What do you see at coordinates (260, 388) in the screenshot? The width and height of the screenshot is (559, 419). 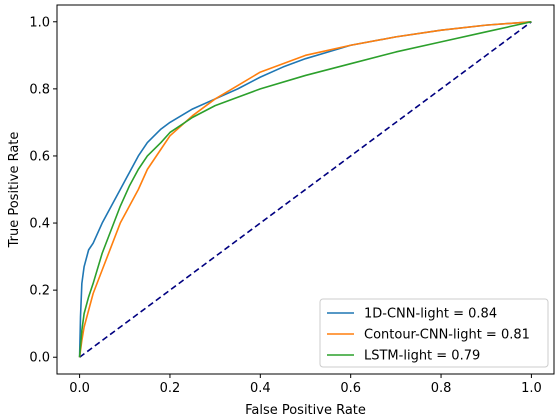 I see `x-tick-label: 0.4` at bounding box center [260, 388].